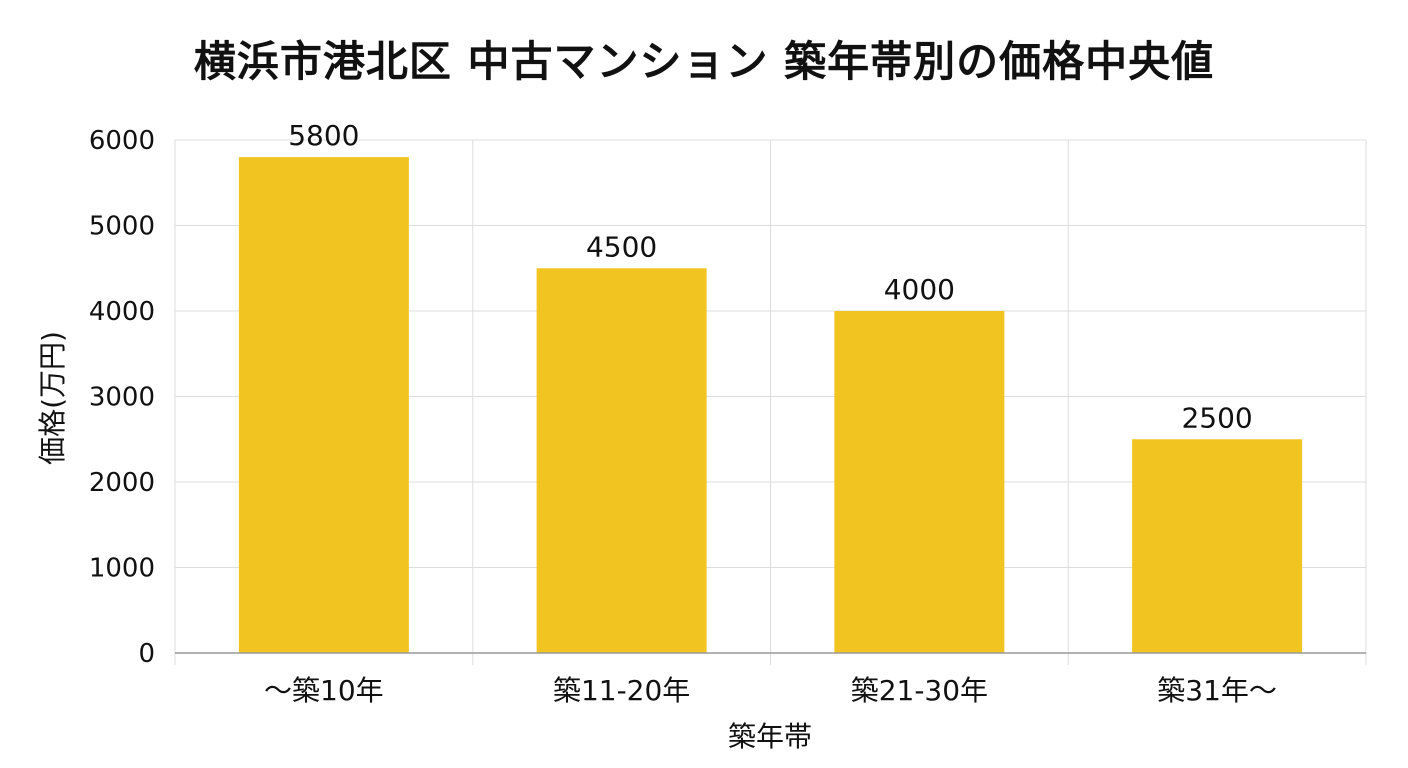  What do you see at coordinates (621, 246) in the screenshot?
I see `data-label: 4500` at bounding box center [621, 246].